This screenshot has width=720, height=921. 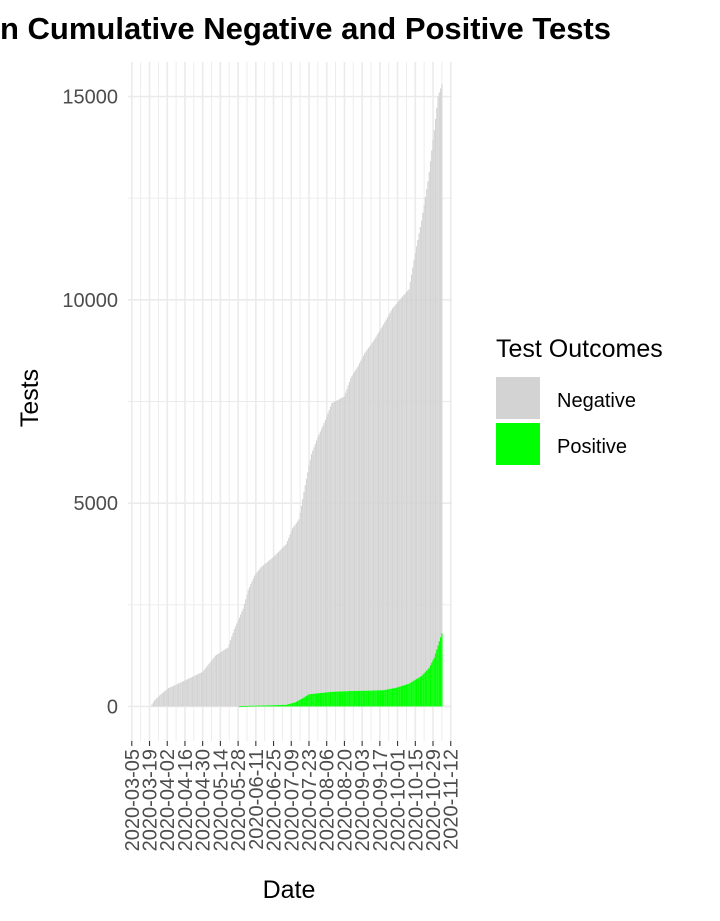 I want to click on x-tick-label: 2020-04-16, so click(x=186, y=800).